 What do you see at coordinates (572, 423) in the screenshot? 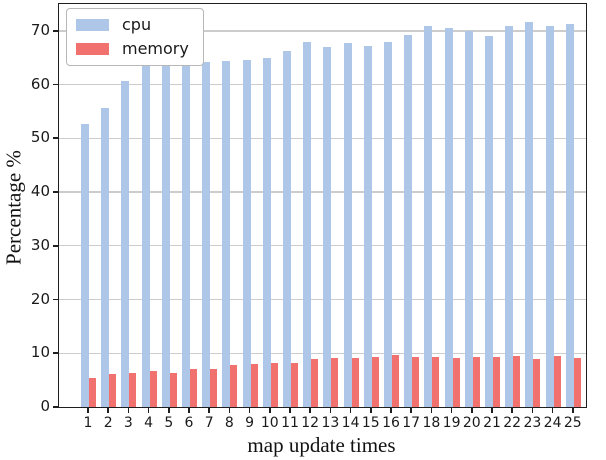
I see `x-tick-label: 25` at bounding box center [572, 423].